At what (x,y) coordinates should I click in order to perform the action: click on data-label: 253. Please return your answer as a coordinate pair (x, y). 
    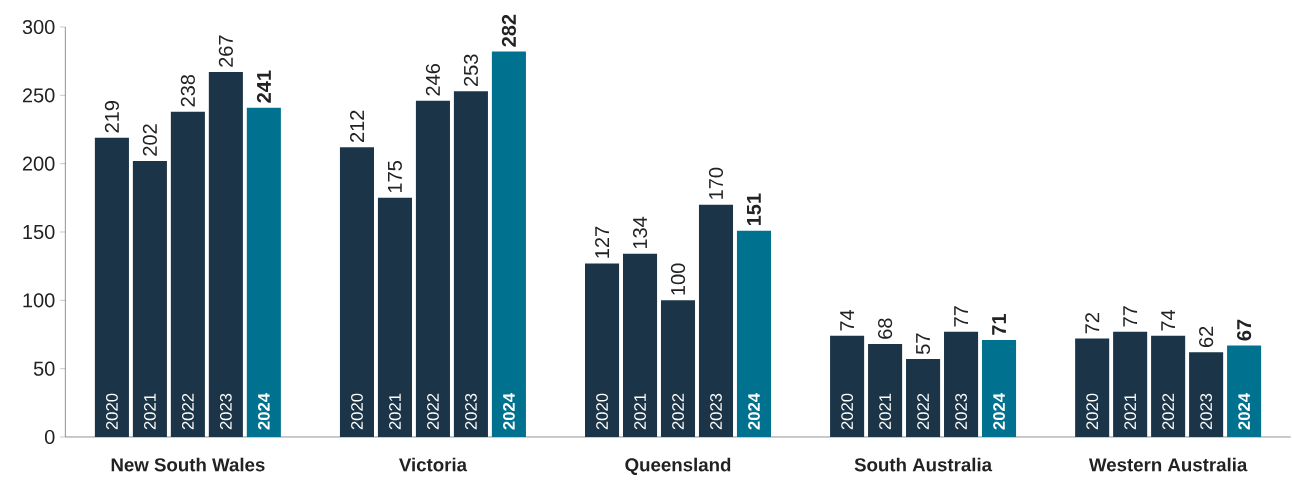
    Looking at the image, I should click on (470, 70).